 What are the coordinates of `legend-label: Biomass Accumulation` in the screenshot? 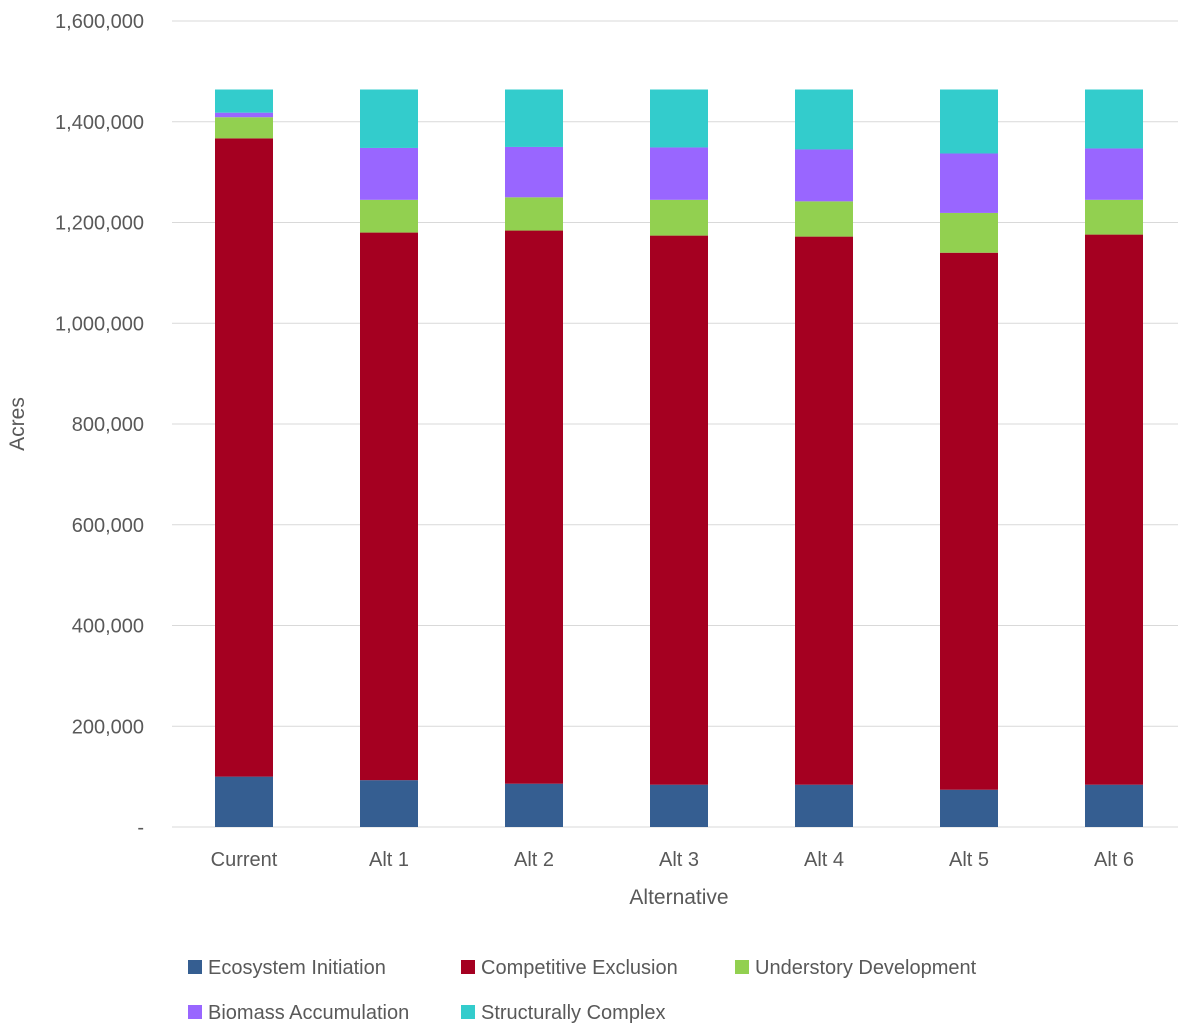 It's located at (308, 1013).